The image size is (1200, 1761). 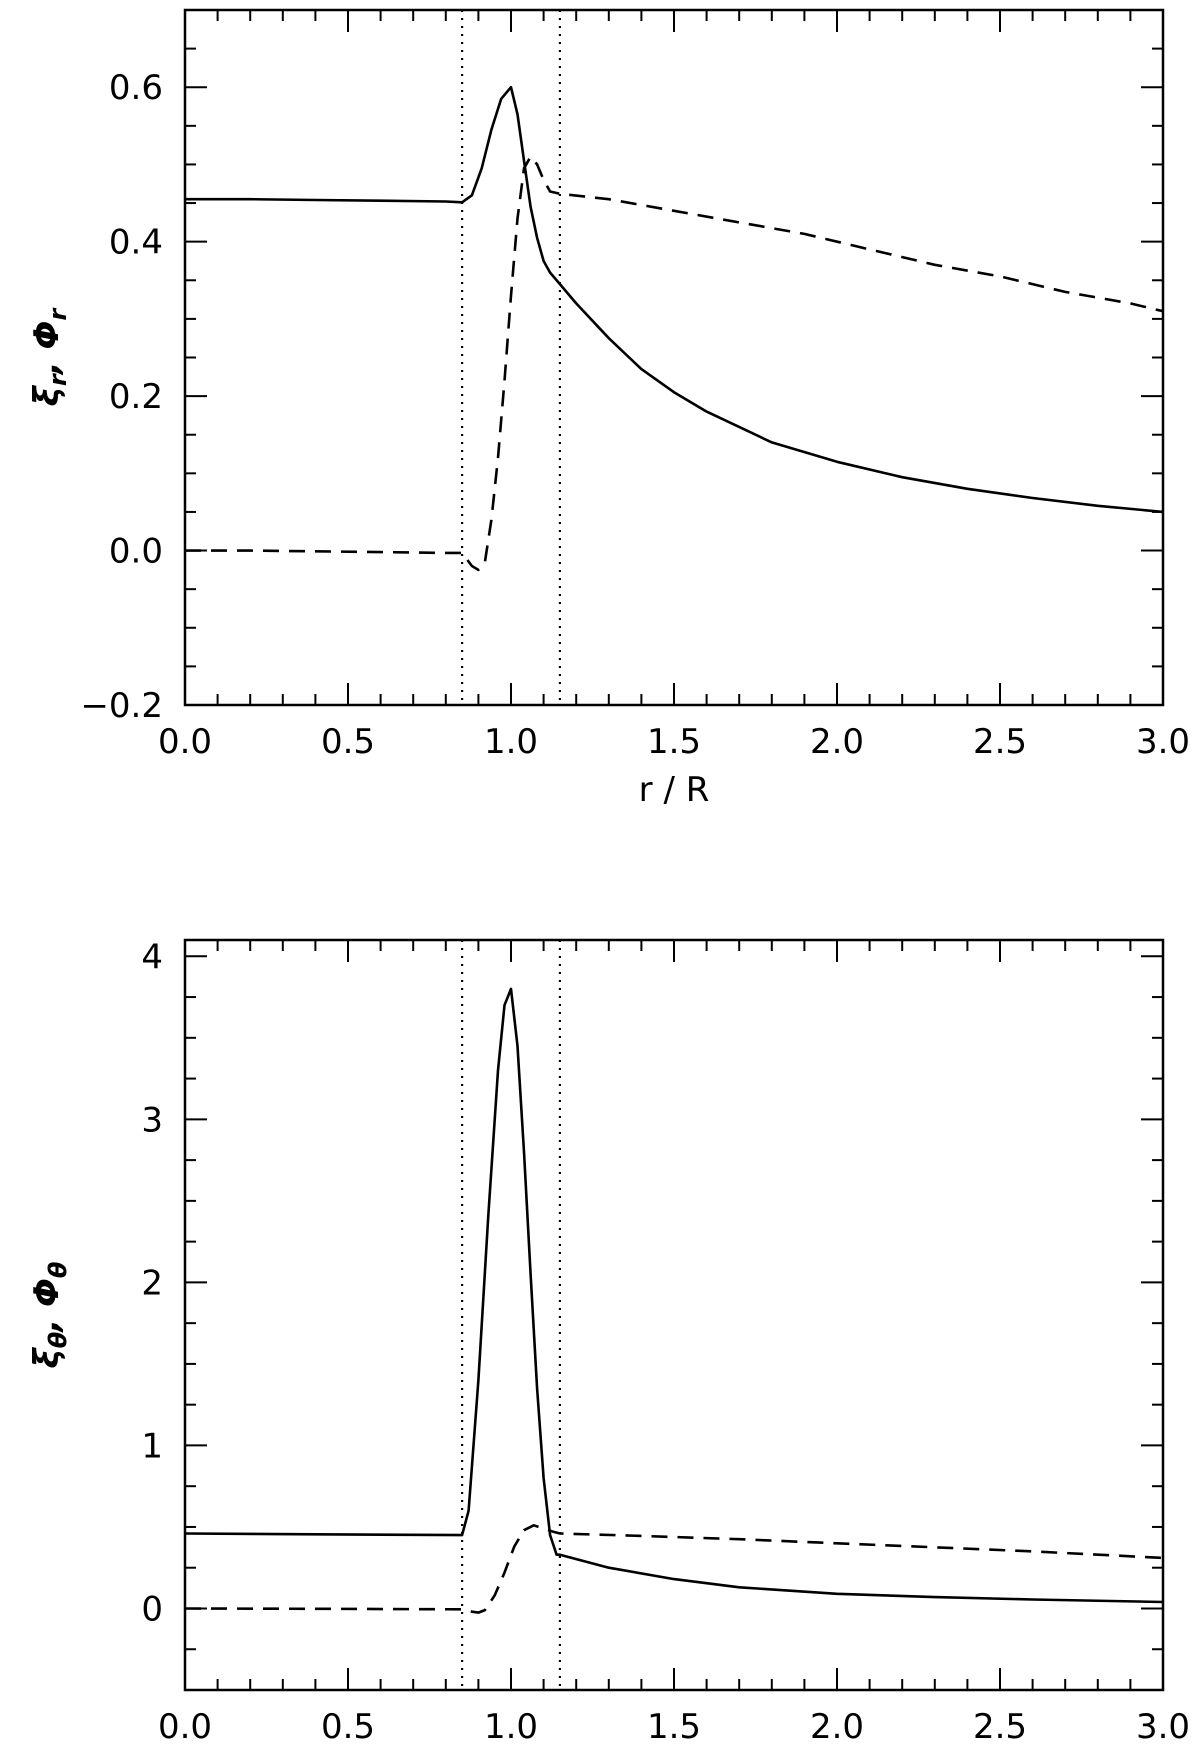 What do you see at coordinates (152, 1609) in the screenshot?
I see `y-tick-label: 0` at bounding box center [152, 1609].